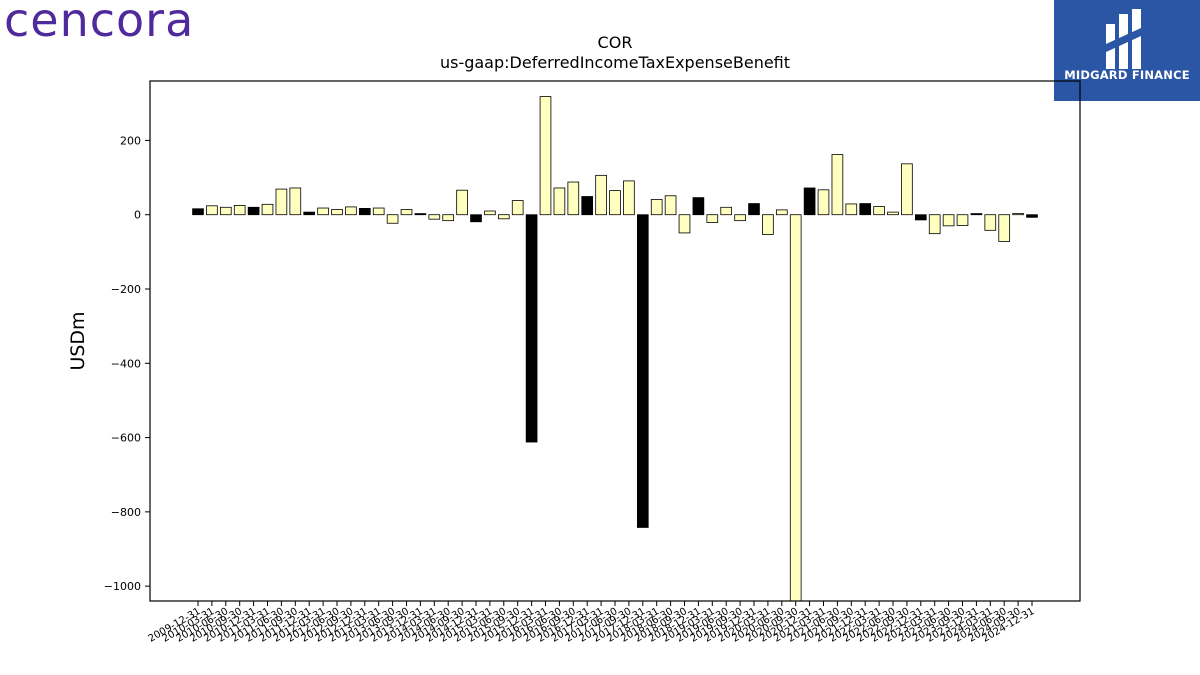  Describe the element at coordinates (126, 438) in the screenshot. I see `y-tick-label: −600` at that location.